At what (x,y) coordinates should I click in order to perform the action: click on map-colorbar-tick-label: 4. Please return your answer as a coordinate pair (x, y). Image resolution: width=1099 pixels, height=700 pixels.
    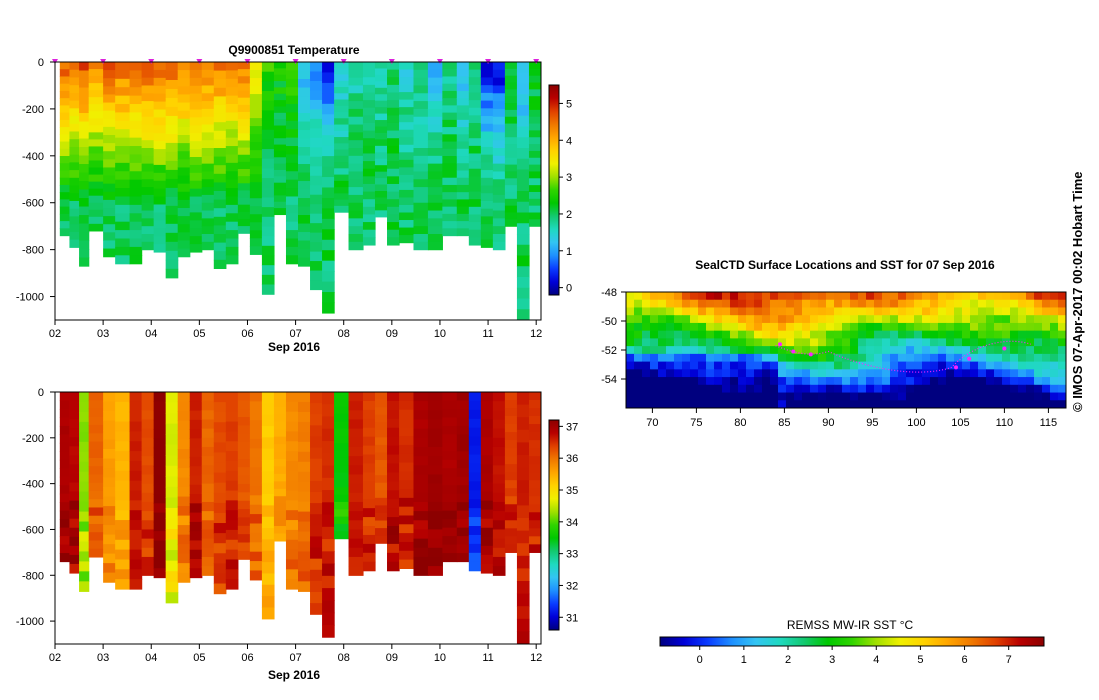
    Looking at the image, I should click on (876, 660).